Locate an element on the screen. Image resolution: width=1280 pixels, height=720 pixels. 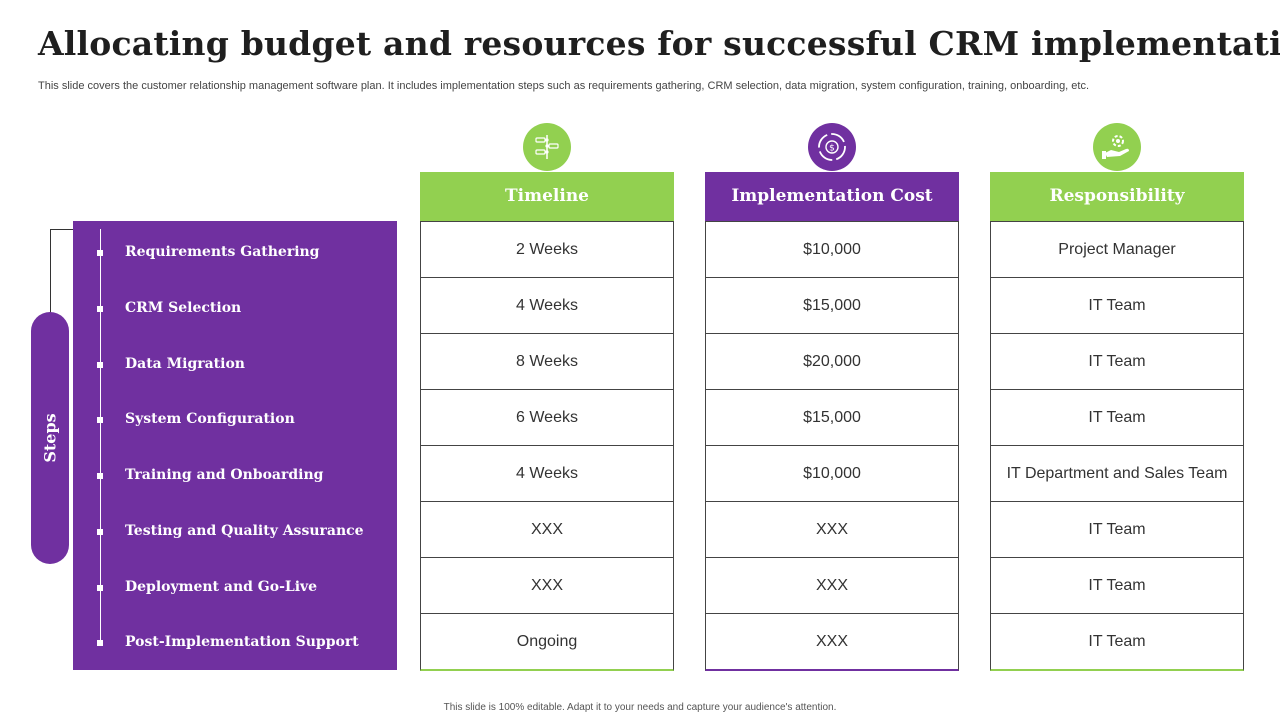
step-item: Requirements Gathering is located at coordinates (247, 253).